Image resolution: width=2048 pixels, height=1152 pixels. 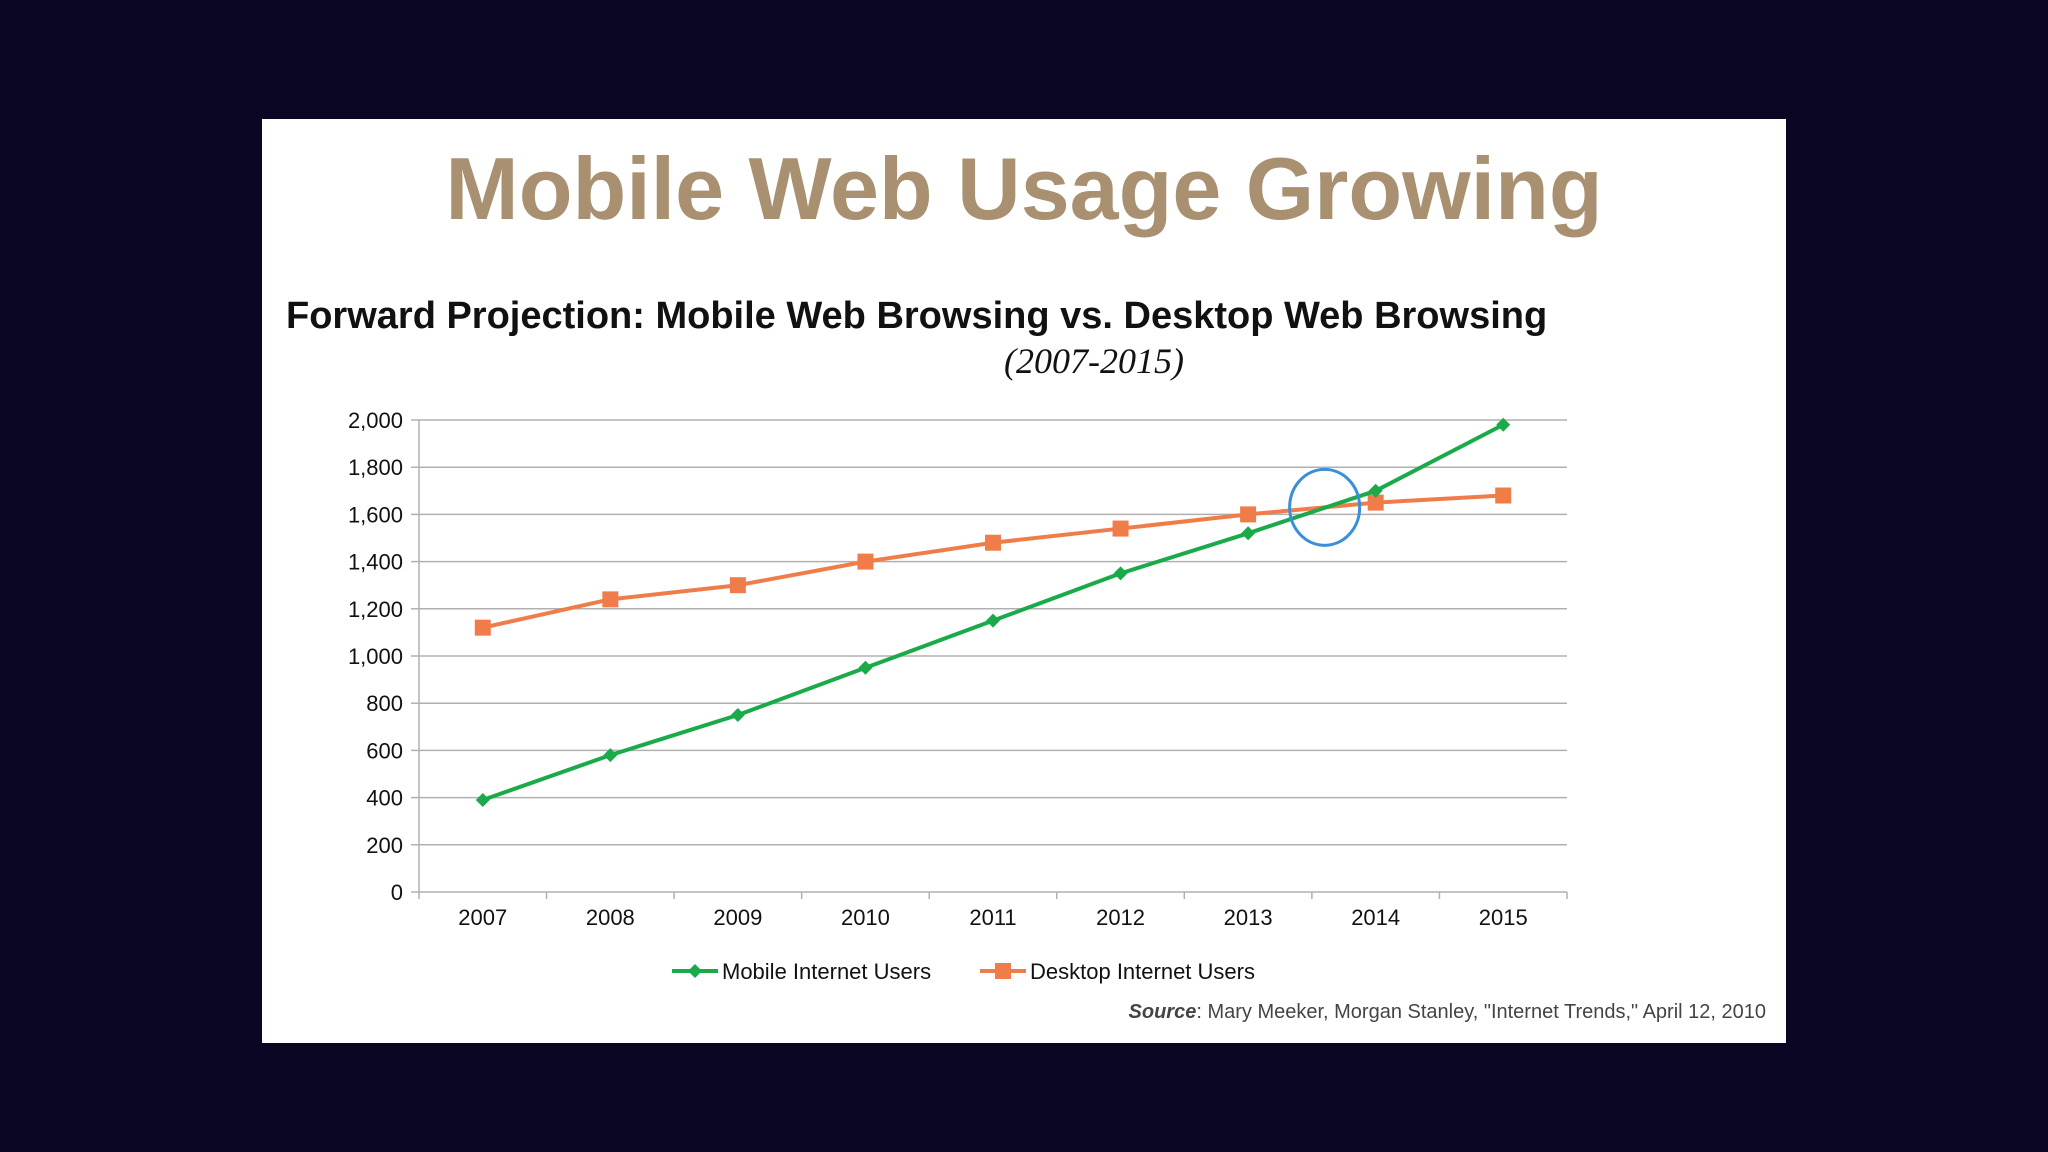 I want to click on y-tick-label: 2,000, so click(x=375, y=420).